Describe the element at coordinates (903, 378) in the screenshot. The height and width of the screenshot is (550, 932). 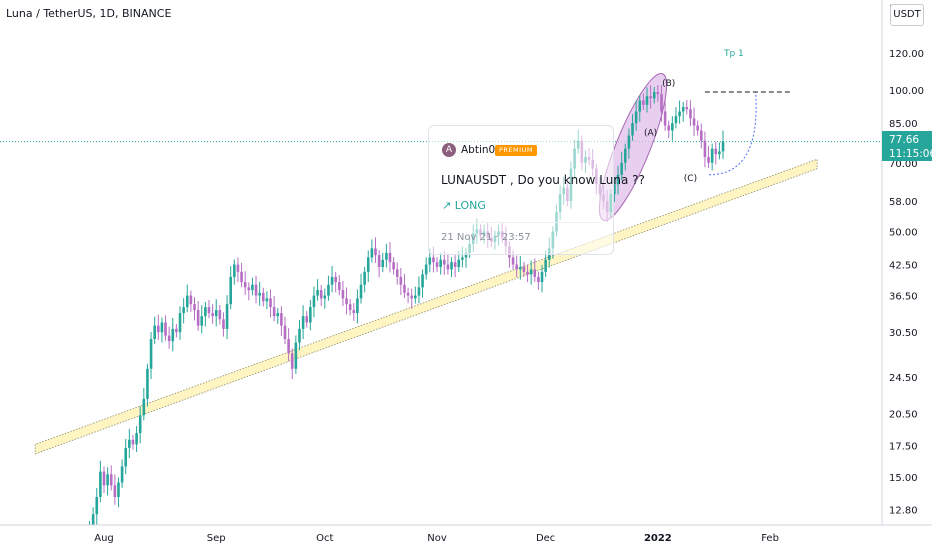
I see `y-tick-label: 24.50` at that location.